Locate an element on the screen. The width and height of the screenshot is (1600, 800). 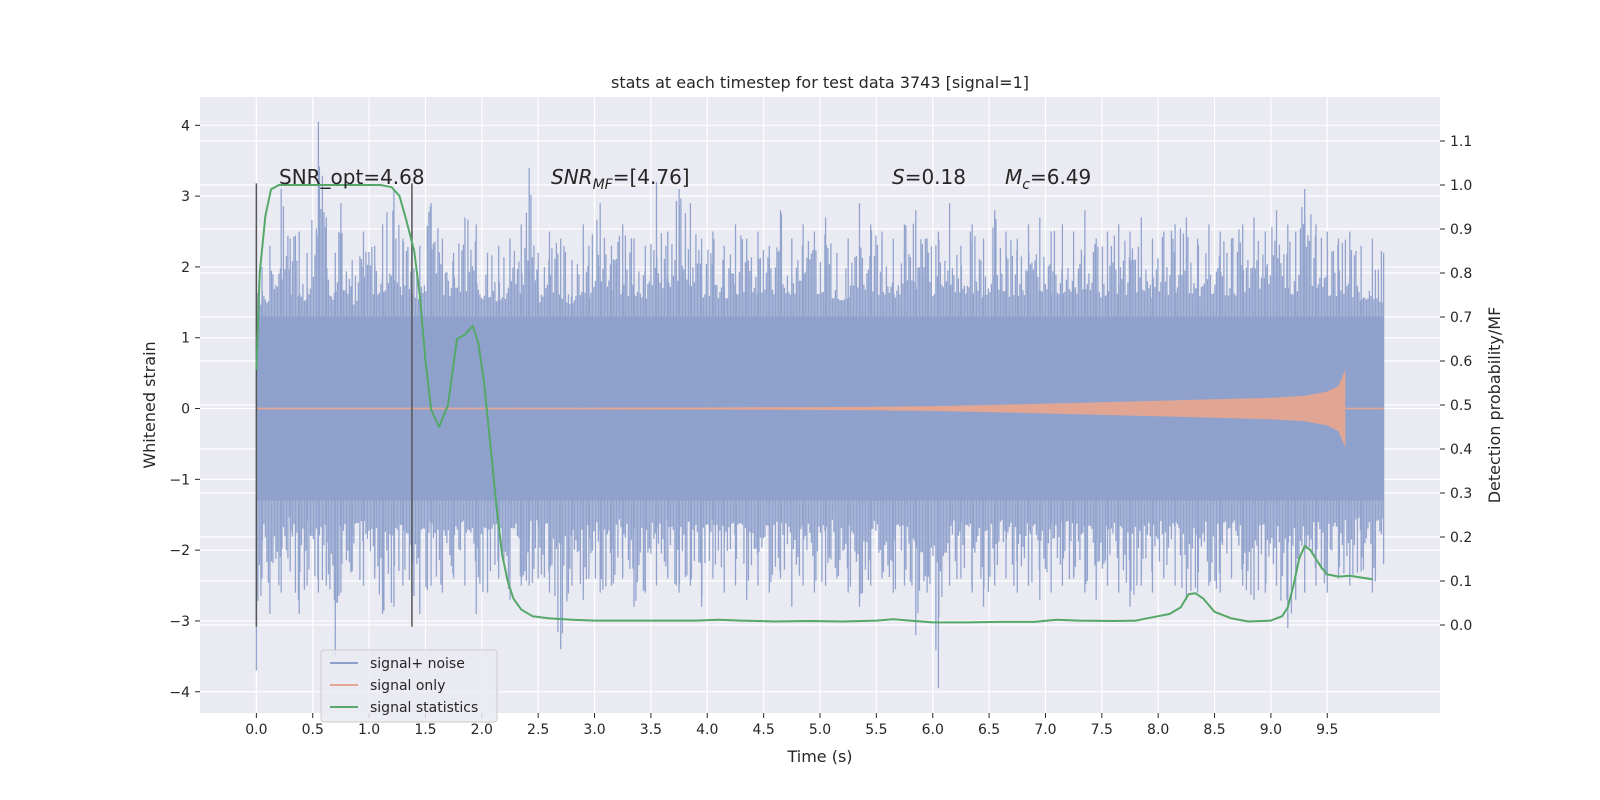
annotation-s: S=0.18 is located at coordinates (929, 177).